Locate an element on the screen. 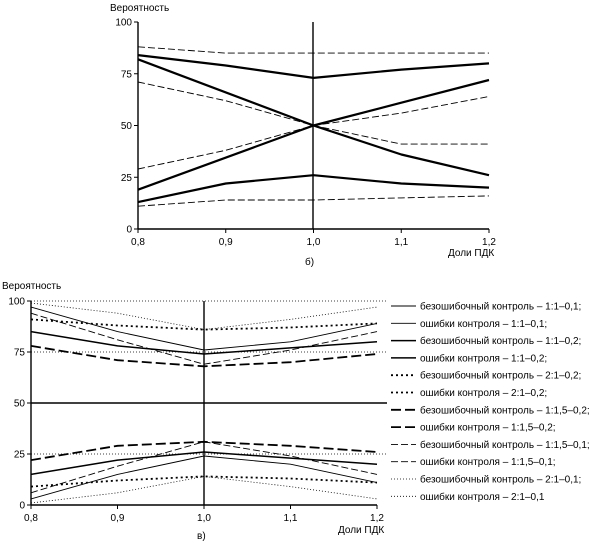 The height and width of the screenshot is (543, 608). panel-v-ylabel: Вероятность is located at coordinates (31, 286).